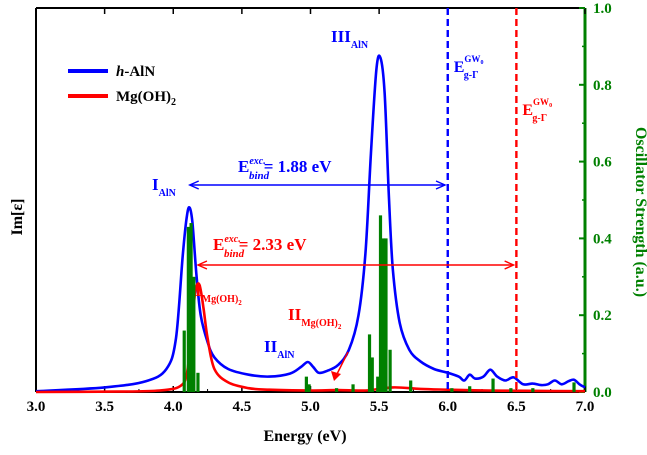  I want to click on y-right-tick-label: 0.6, so click(602, 163).